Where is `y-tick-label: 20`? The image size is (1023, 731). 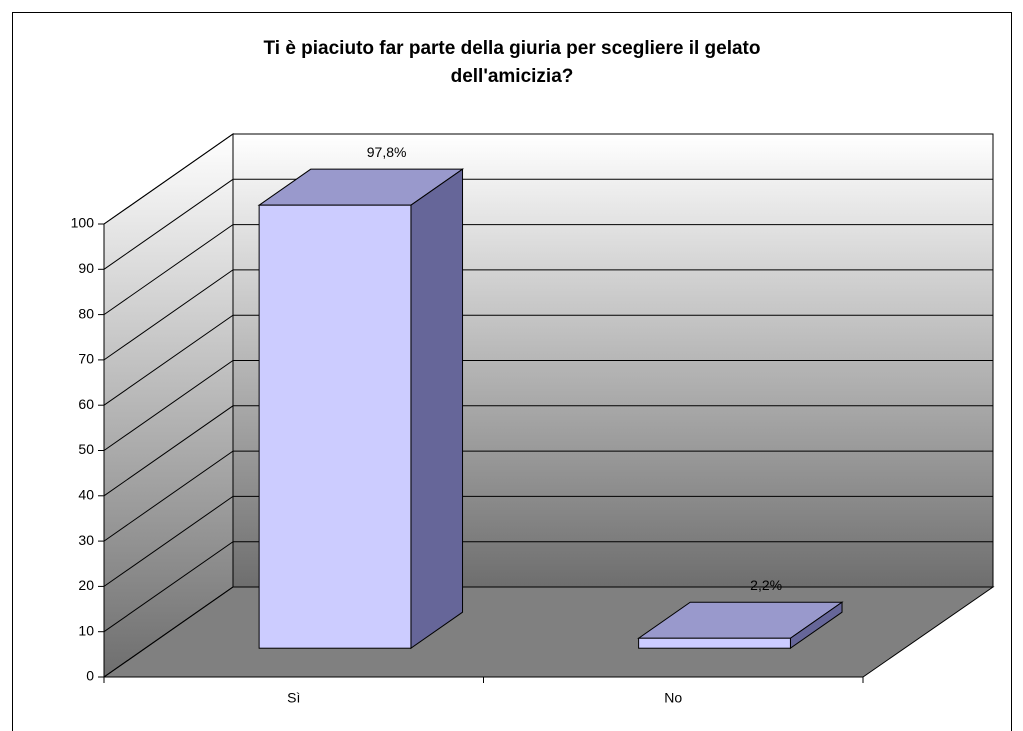 y-tick-label: 20 is located at coordinates (86, 585).